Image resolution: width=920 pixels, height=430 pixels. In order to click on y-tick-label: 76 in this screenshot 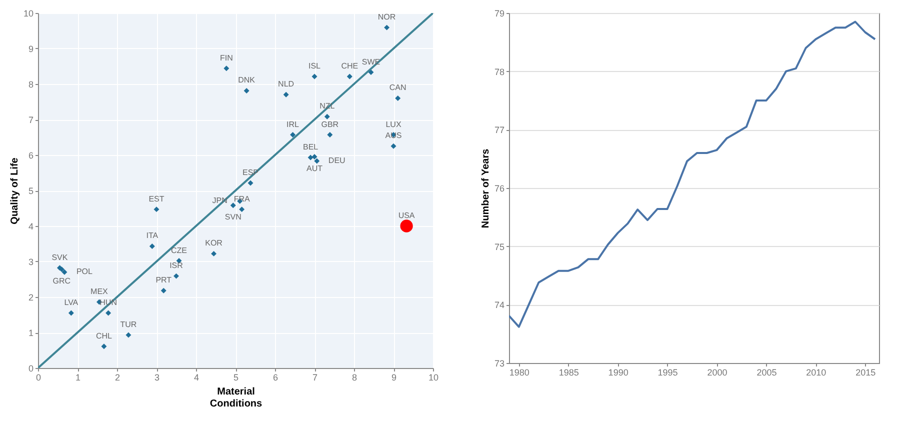, I will do `click(499, 189)`.